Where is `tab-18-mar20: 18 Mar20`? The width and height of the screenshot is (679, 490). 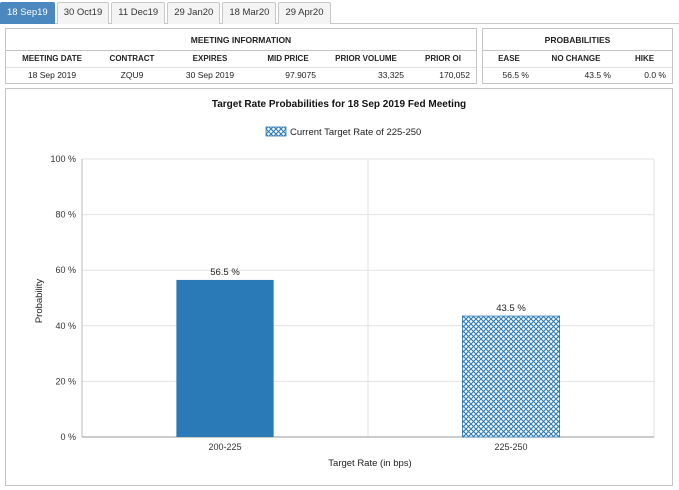
tab-18-mar20: 18 Mar20 is located at coordinates (249, 13).